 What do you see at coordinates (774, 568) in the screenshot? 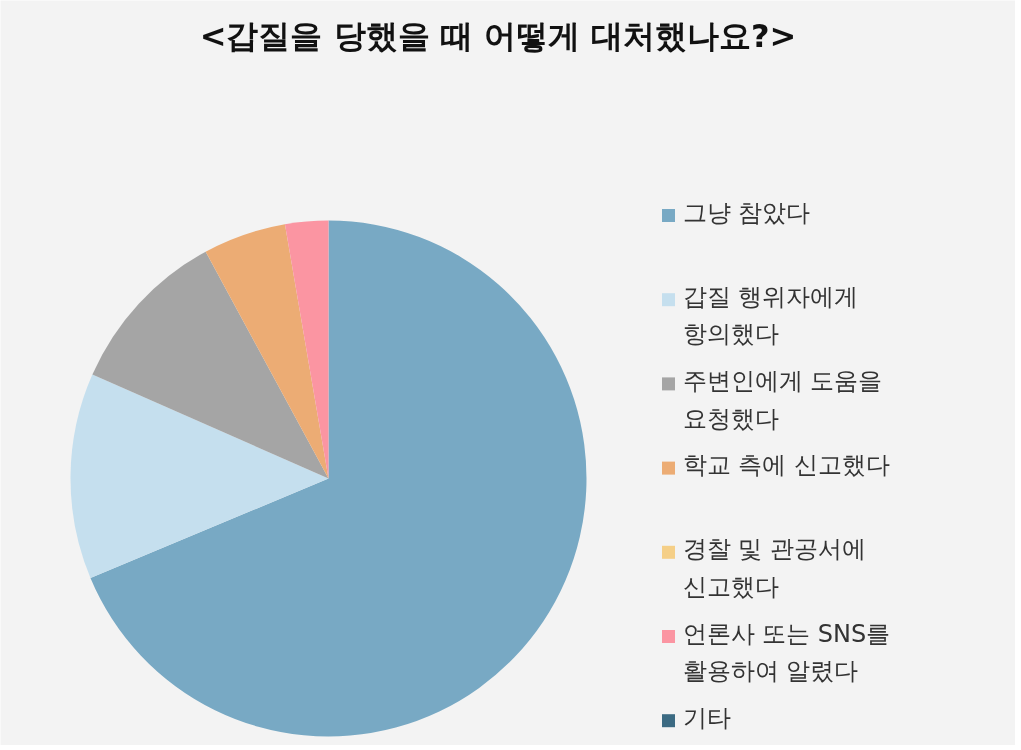
I see `legend-label: 경찰 및 관공서에 신고했다` at bounding box center [774, 568].